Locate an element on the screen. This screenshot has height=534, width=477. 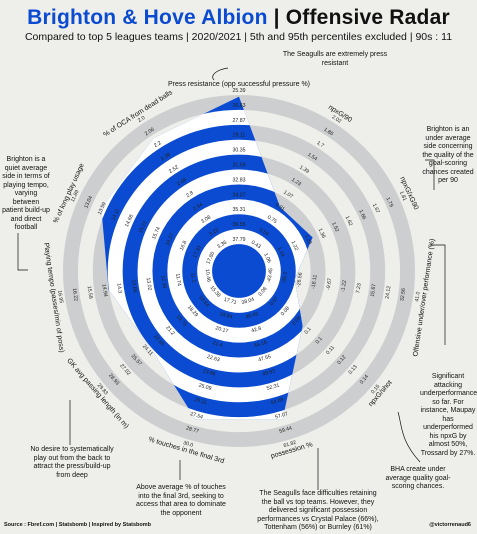
tick-label: 47.55 is located at coordinates (265, 358).